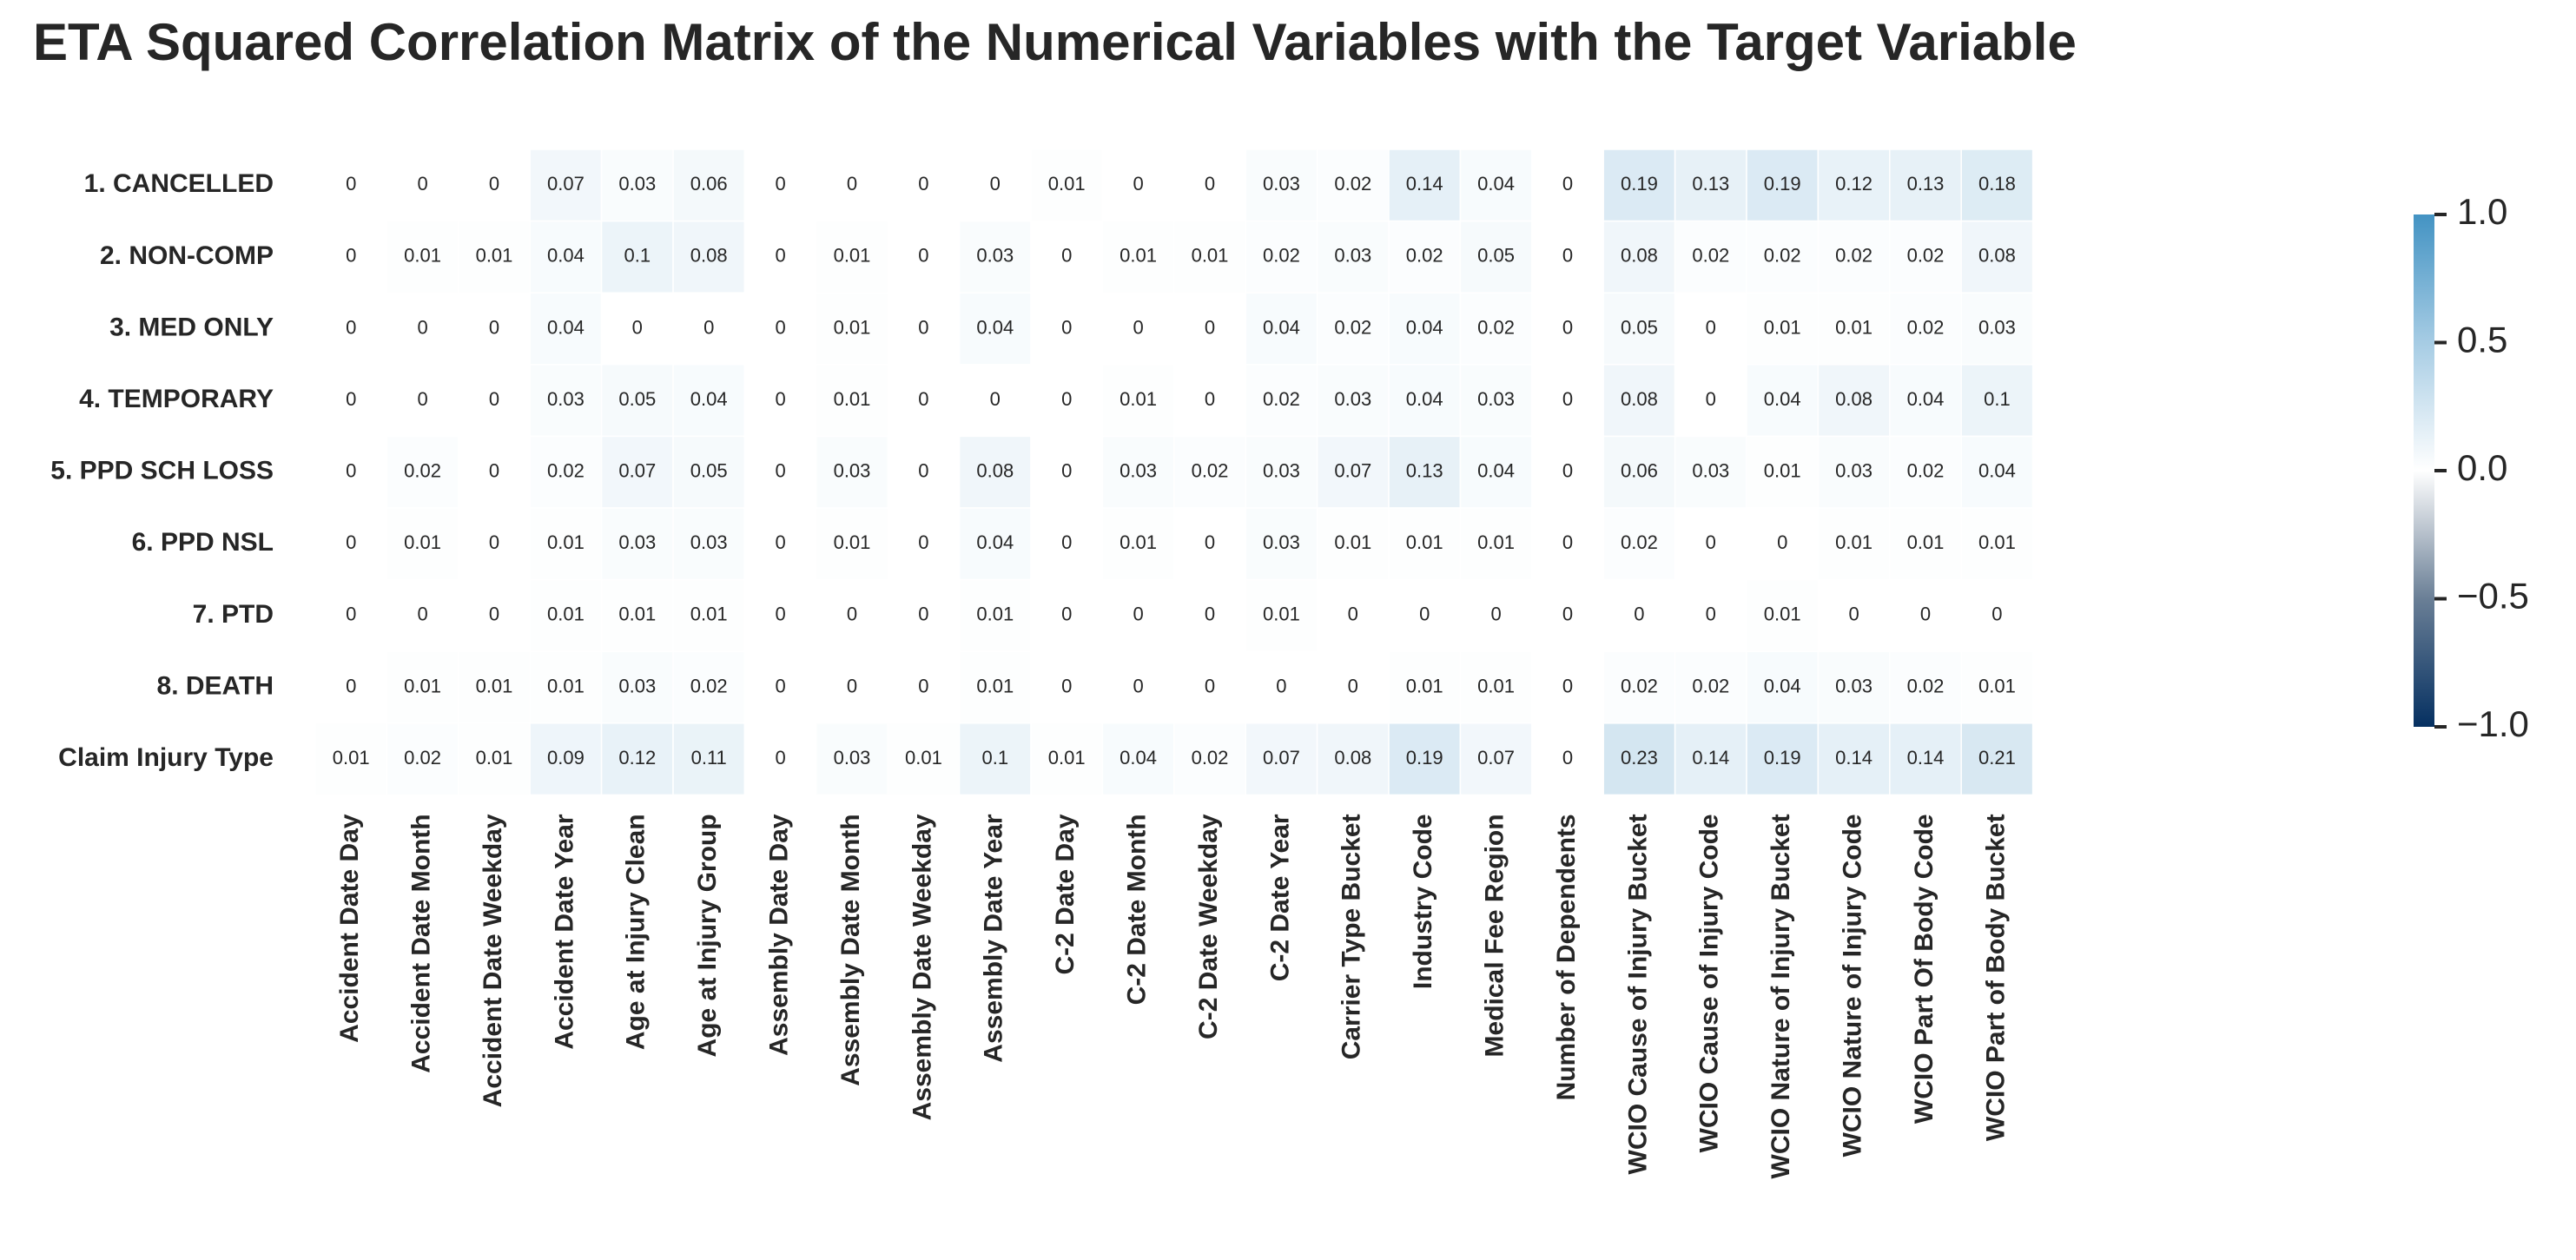  I want to click on colorbar-tick-label: −0.5, so click(2493, 596).